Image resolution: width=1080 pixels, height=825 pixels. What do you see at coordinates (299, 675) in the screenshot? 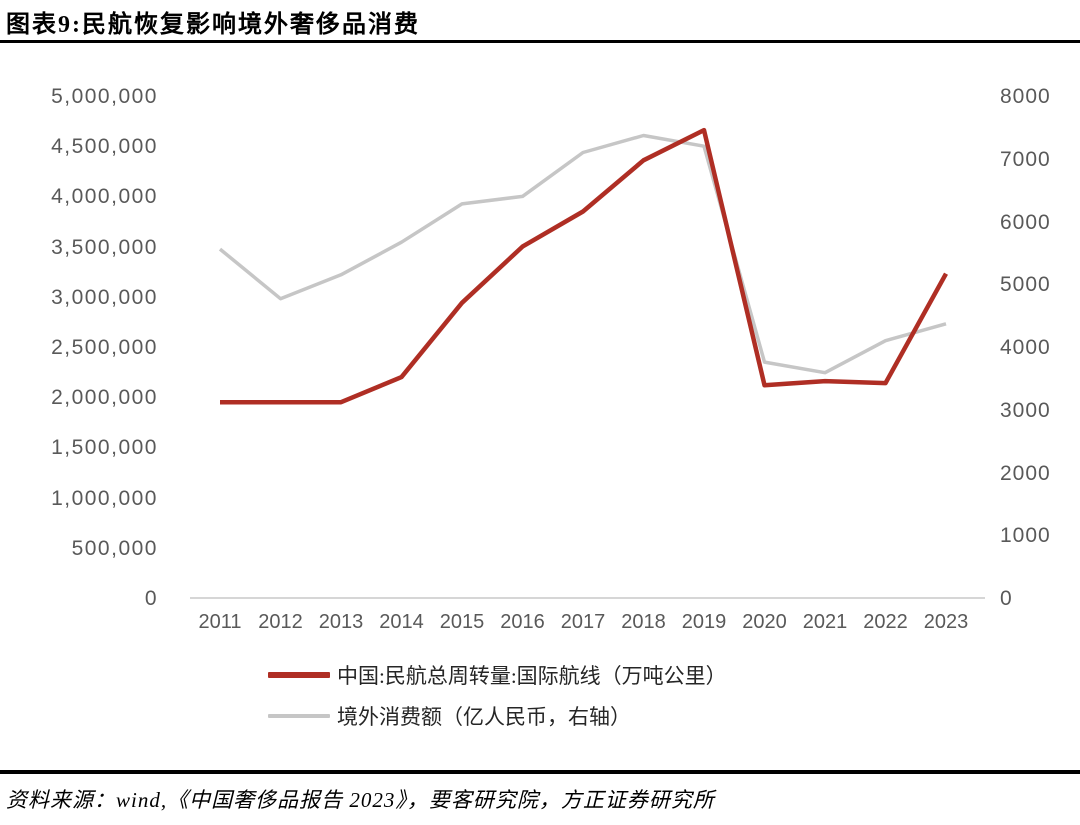
I see `legend-line-swatch-red` at bounding box center [299, 675].